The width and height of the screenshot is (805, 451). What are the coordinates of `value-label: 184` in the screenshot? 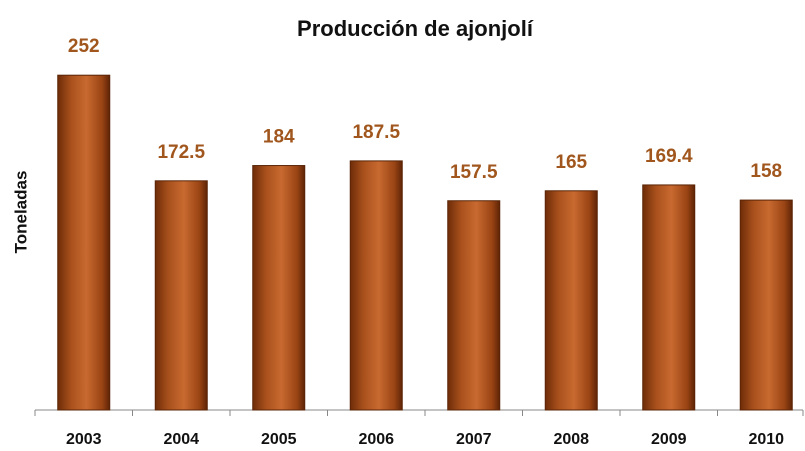 It's located at (279, 137).